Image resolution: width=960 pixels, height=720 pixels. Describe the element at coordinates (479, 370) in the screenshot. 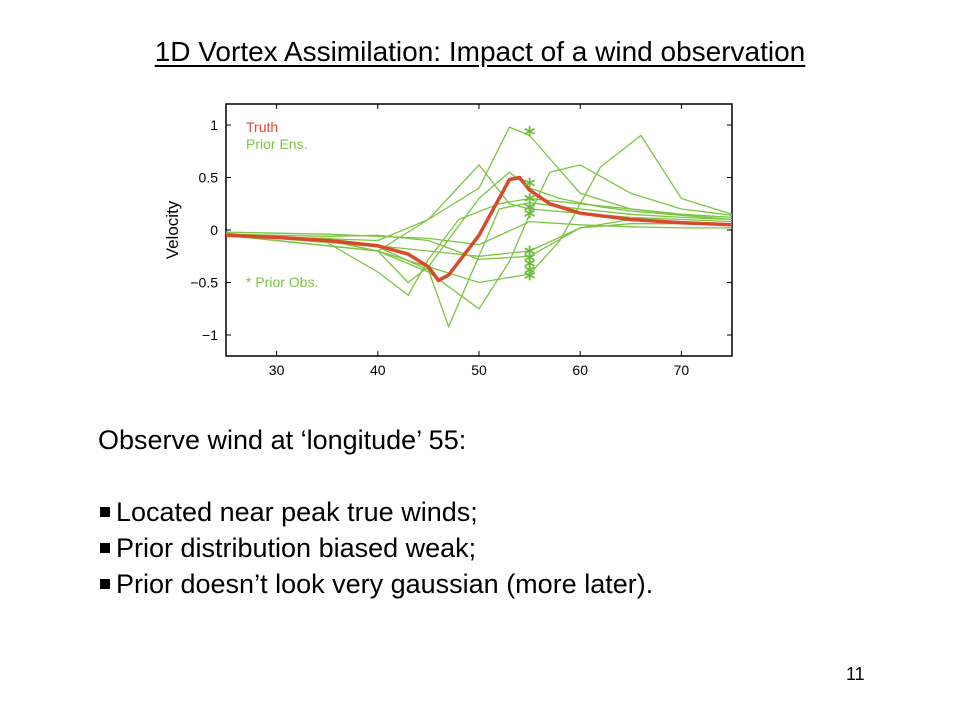

I see `x-tick-label: 50` at that location.